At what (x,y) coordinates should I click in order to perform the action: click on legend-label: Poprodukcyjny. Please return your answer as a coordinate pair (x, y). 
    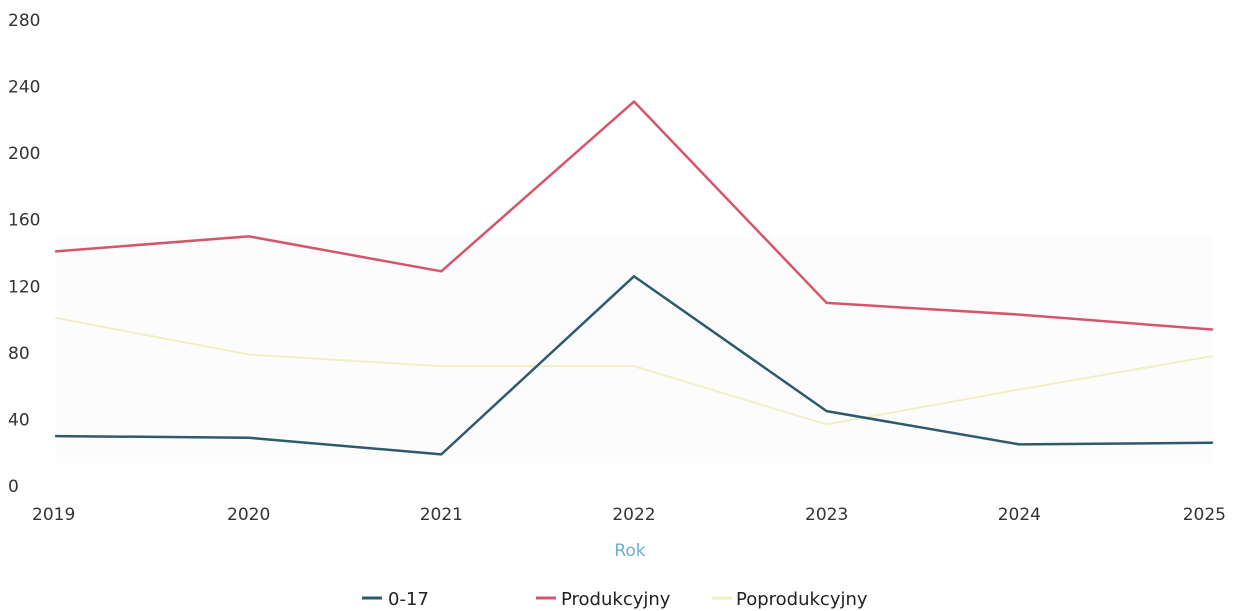
    Looking at the image, I should click on (802, 599).